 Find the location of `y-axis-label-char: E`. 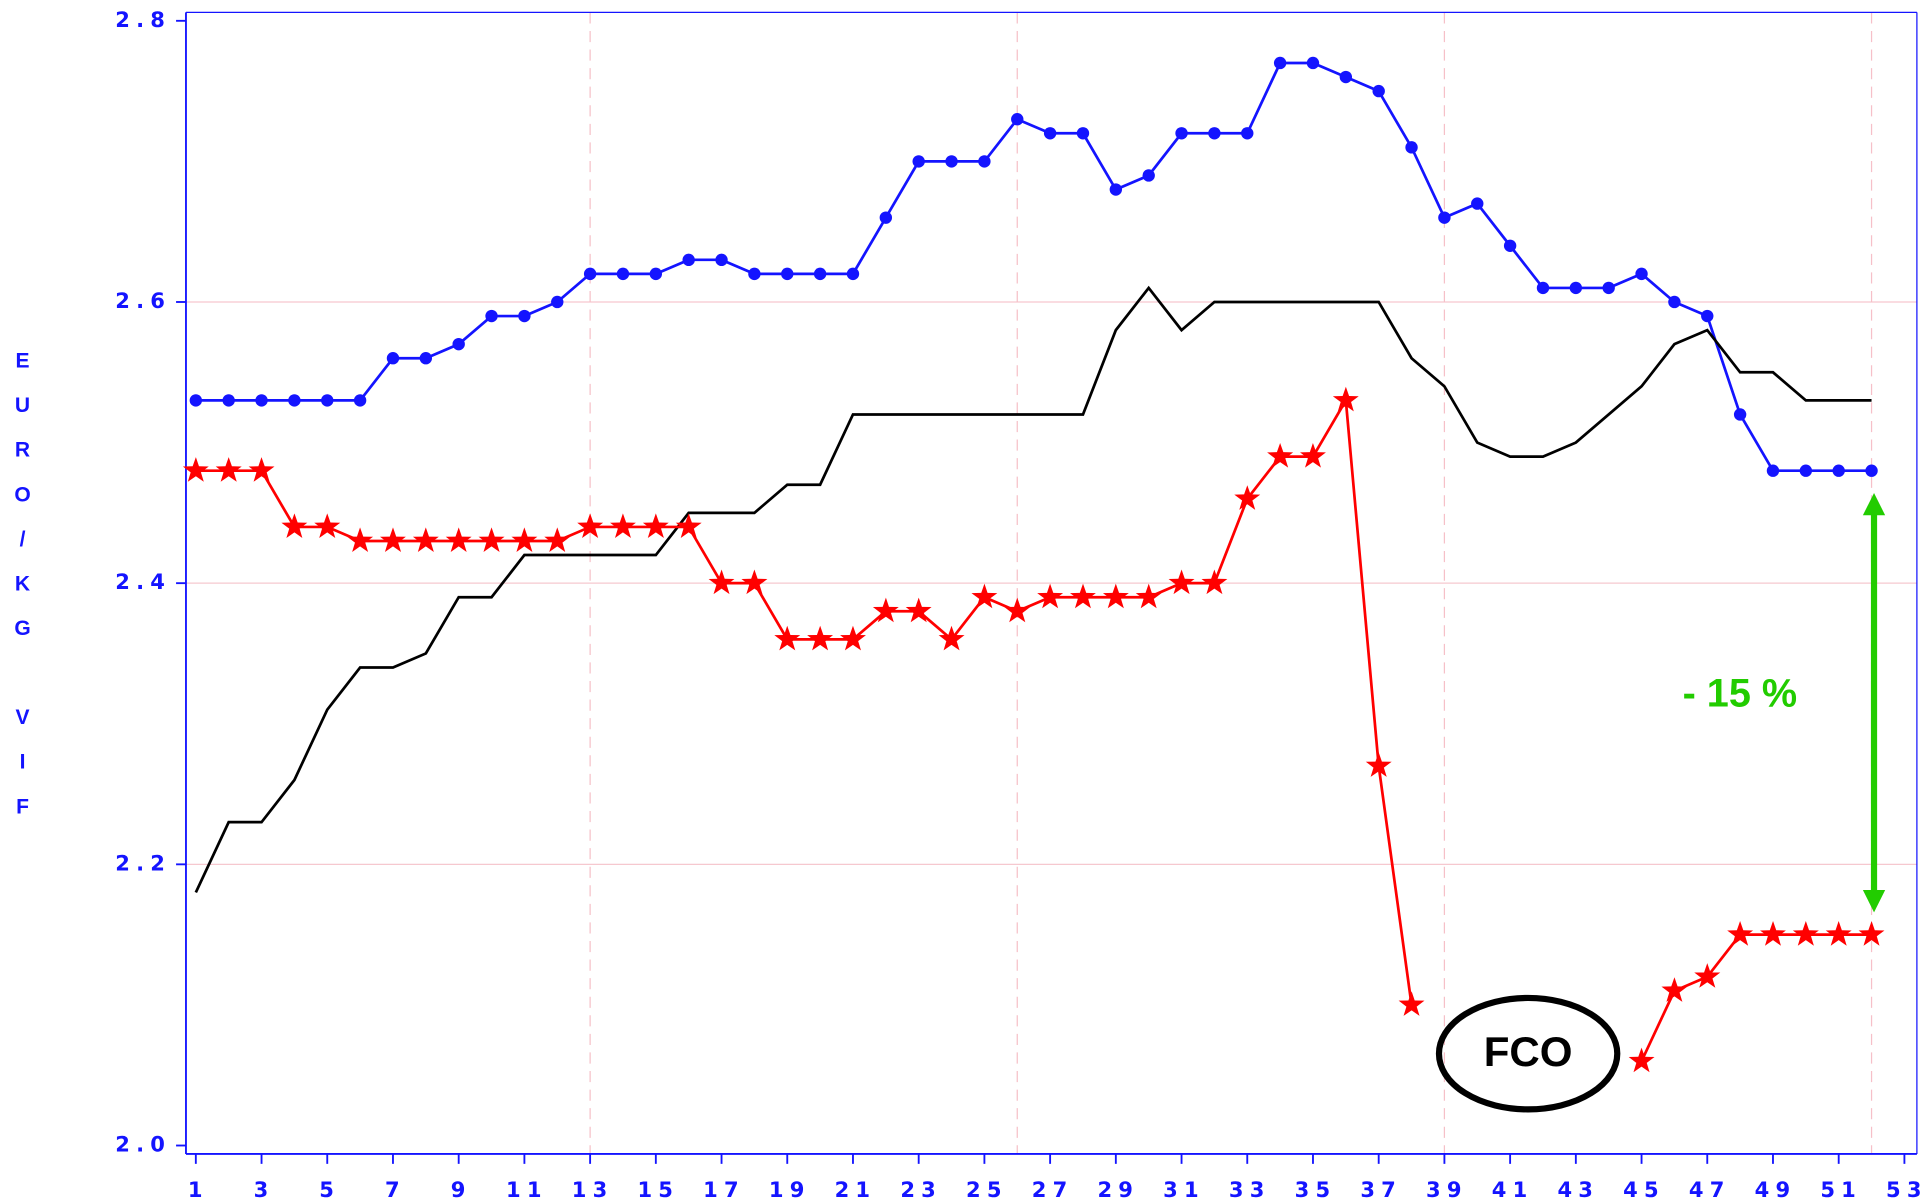

y-axis-label-char: E is located at coordinates (23, 360).